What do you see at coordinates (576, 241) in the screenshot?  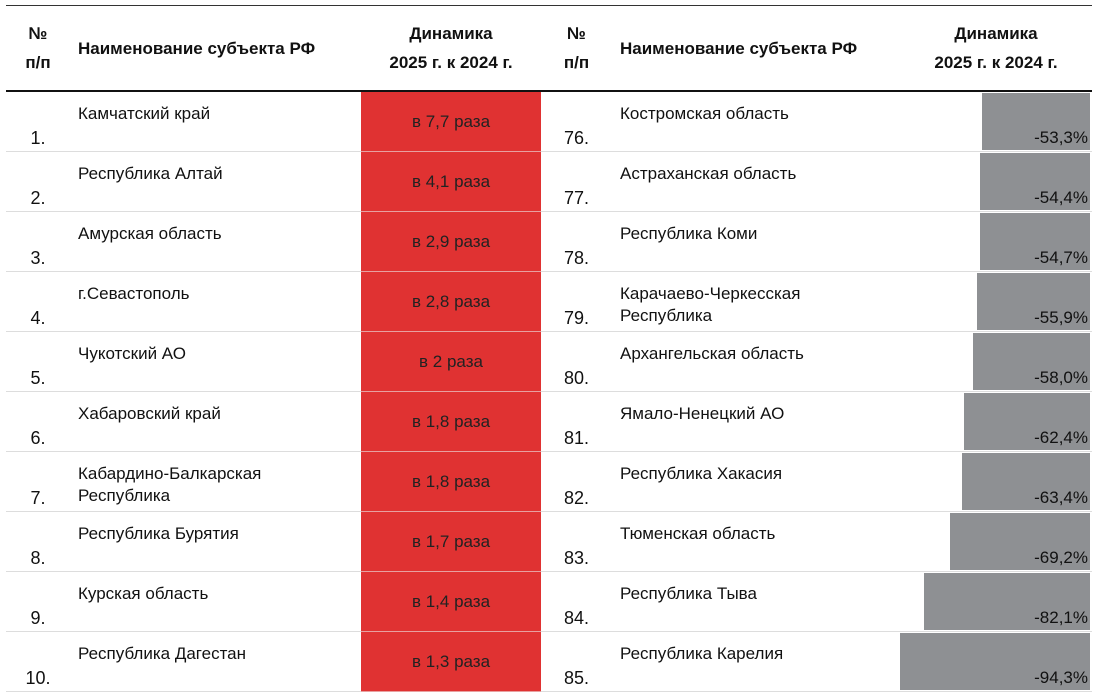 I see `row-number: 78.` at bounding box center [576, 241].